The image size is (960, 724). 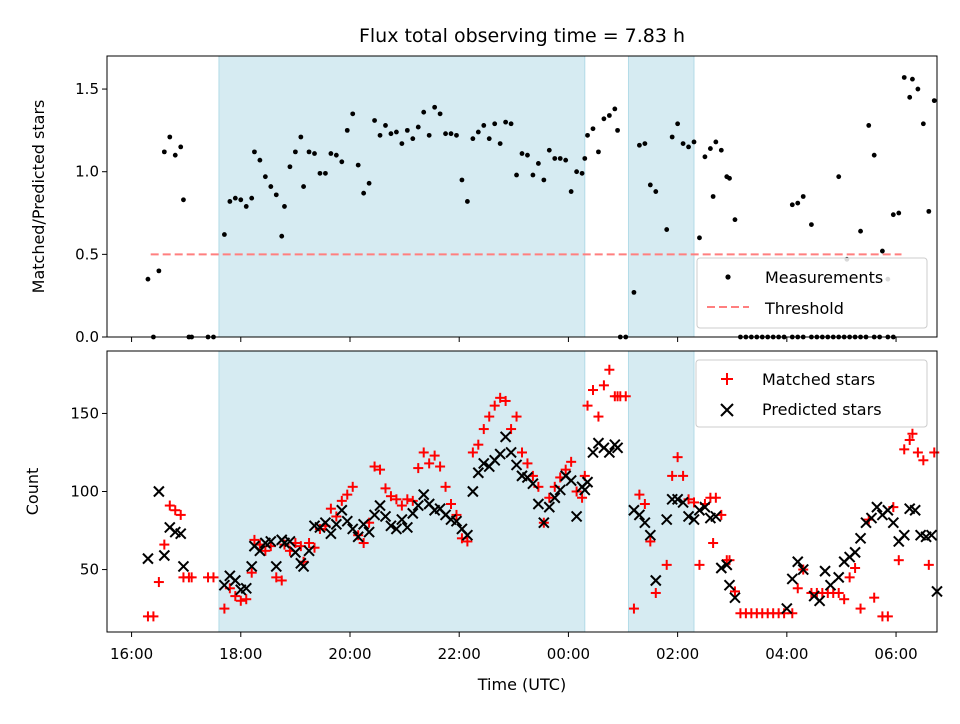 I want to click on legend-predicted-marker, so click(x=727, y=410).